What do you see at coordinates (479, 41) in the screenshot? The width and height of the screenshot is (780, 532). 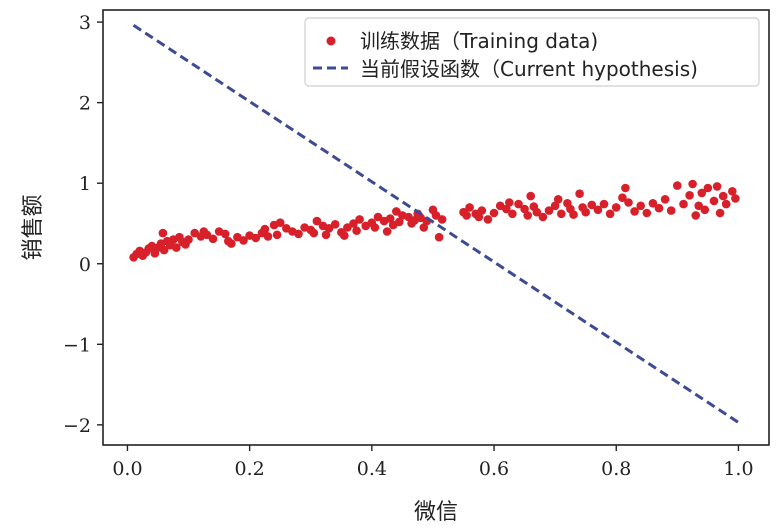 I see `legend-label-training-data: 训练数据（Training data)` at bounding box center [479, 41].